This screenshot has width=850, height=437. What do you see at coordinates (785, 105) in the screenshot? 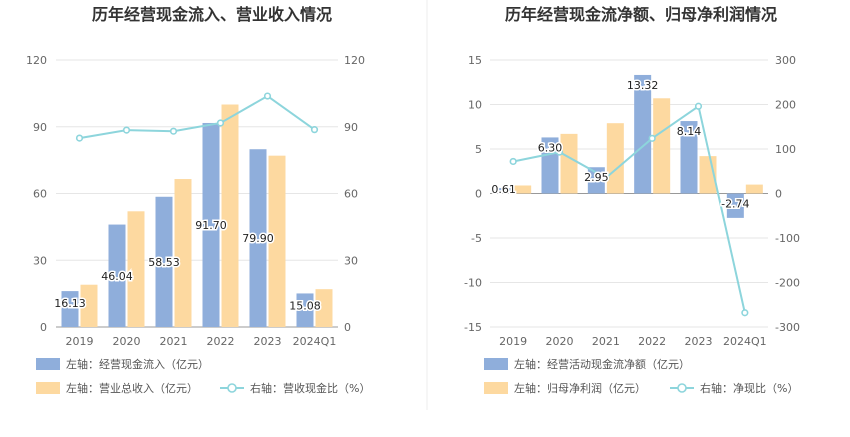
I see `y-tick-right: 200` at bounding box center [785, 105].